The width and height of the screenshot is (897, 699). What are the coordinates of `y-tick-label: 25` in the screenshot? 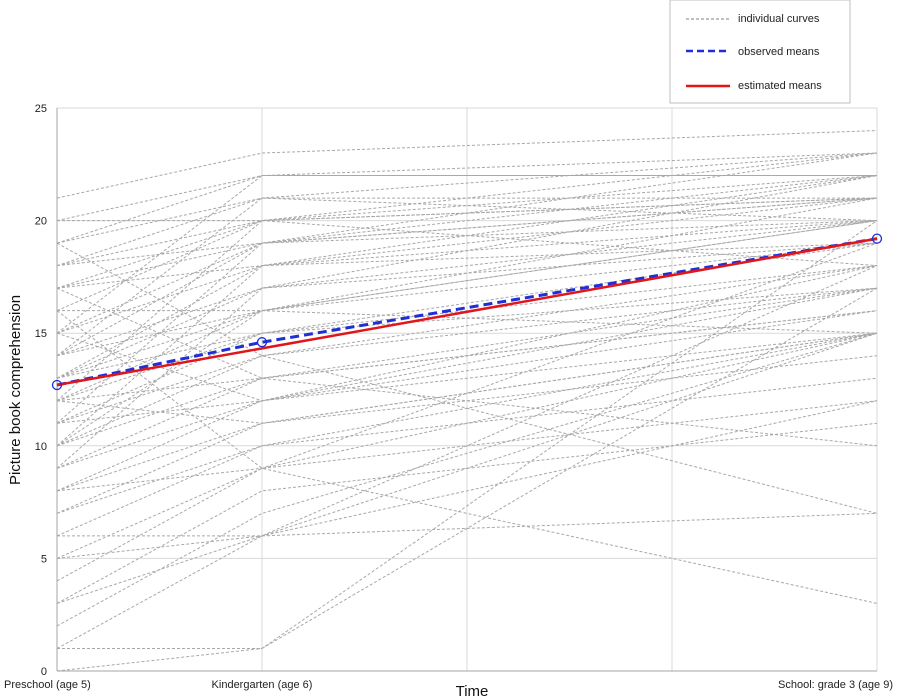 It's located at (41, 109).